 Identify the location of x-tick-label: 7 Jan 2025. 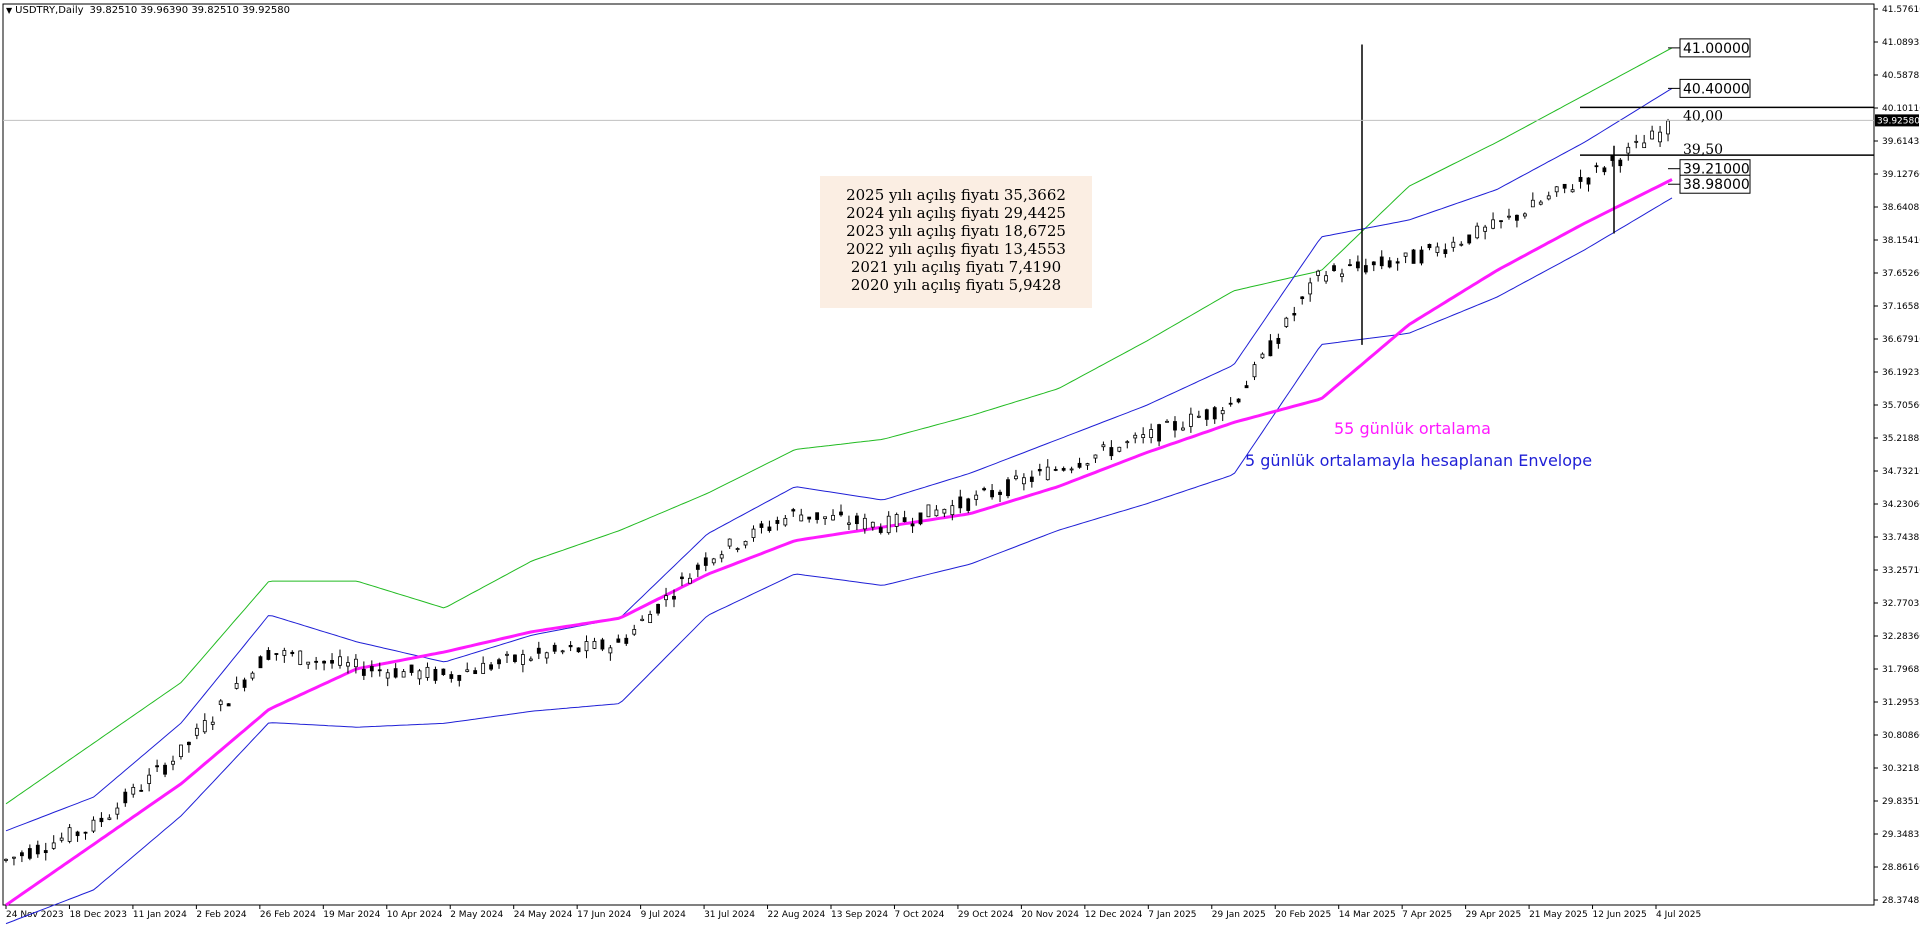
(1172, 915).